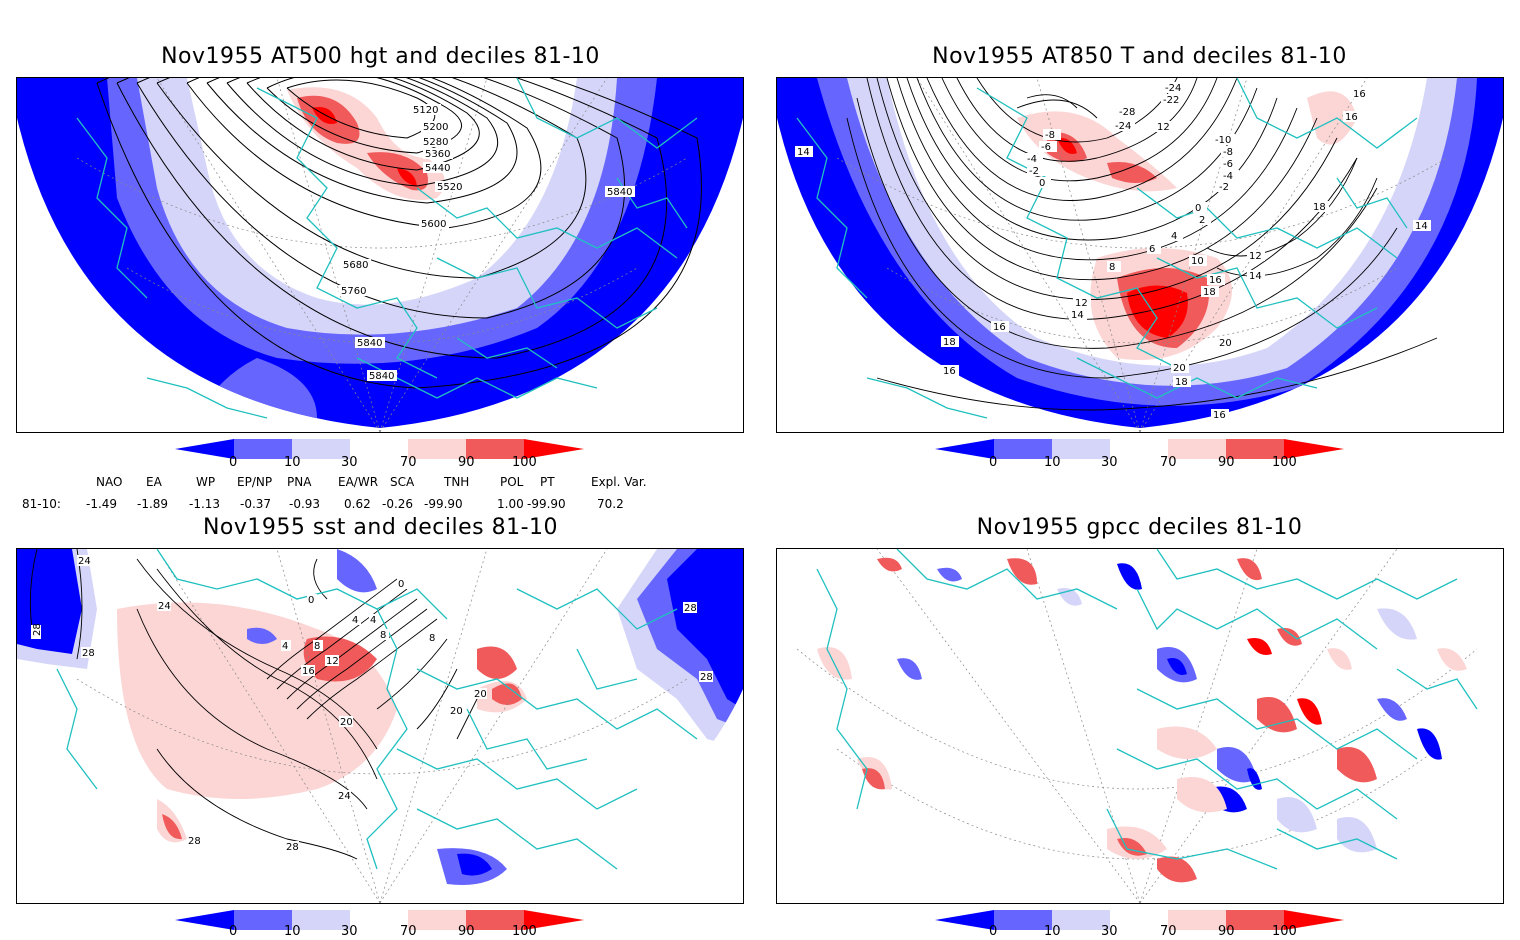 This screenshot has width=1520, height=940. I want to click on contour-label: 14, so click(1421, 226).